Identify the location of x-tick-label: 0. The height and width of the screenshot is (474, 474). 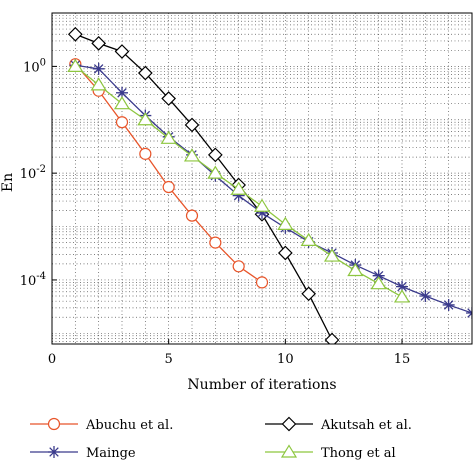
(52, 359).